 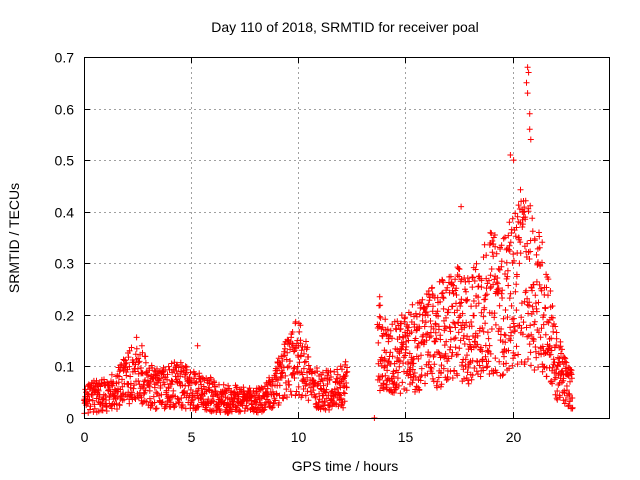 I want to click on y-tick-label: 0.1, so click(x=65, y=367).